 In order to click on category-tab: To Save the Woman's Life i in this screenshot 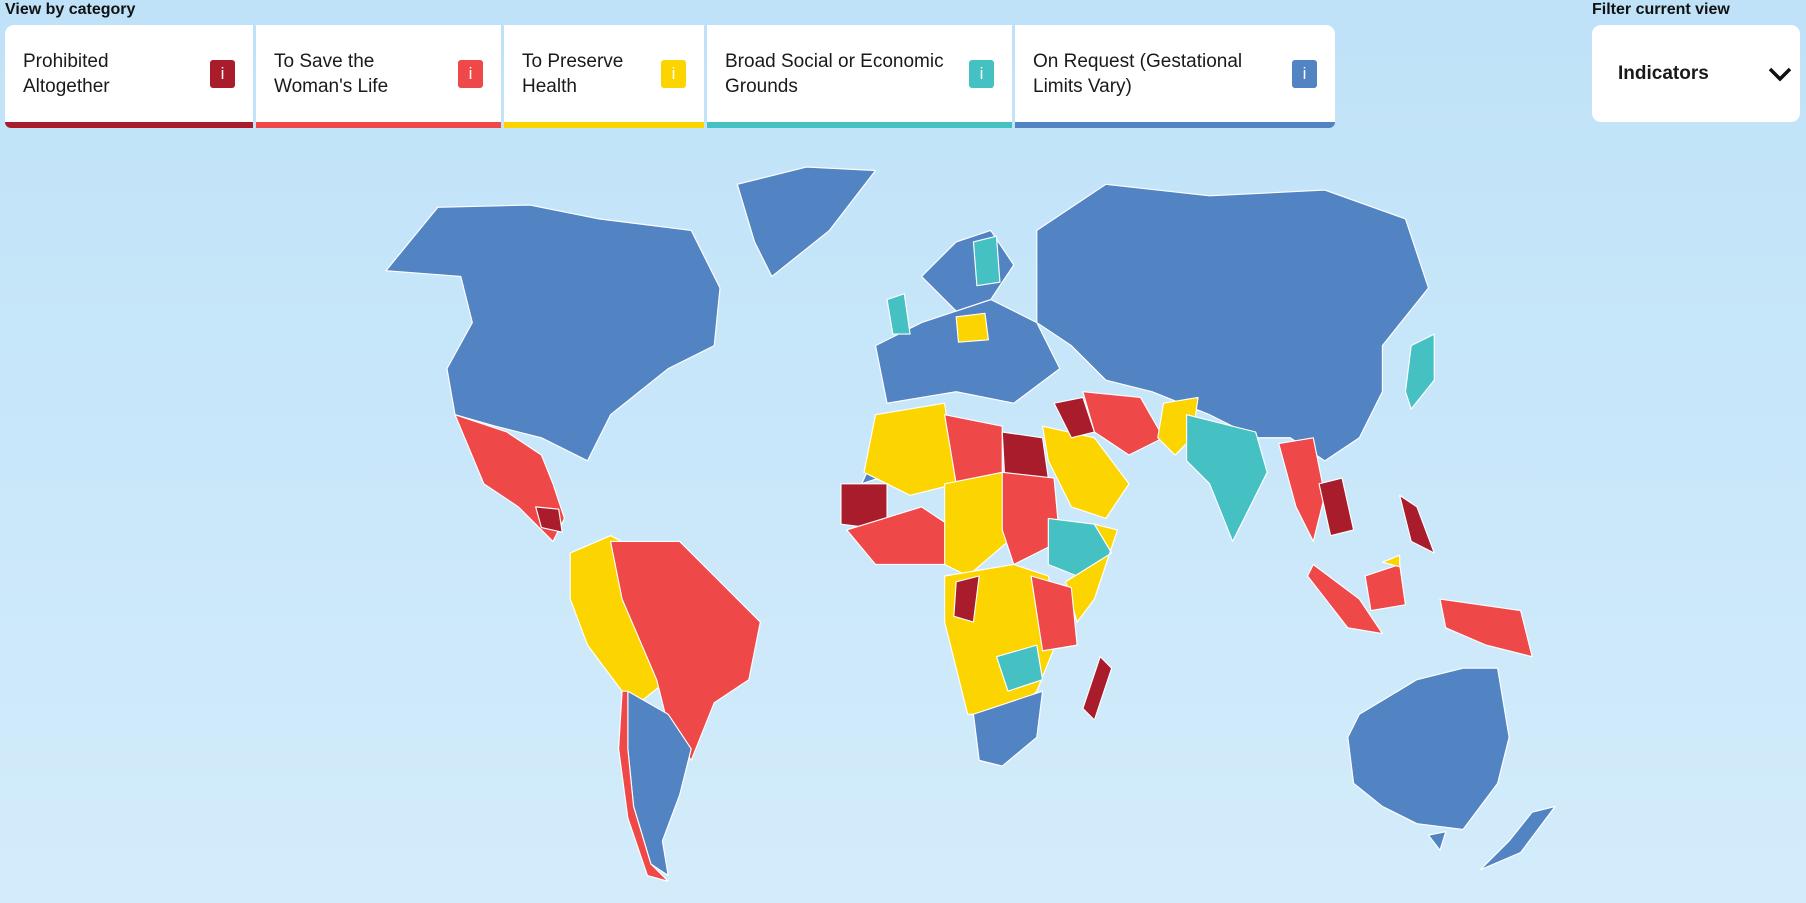, I will do `click(378, 76)`.